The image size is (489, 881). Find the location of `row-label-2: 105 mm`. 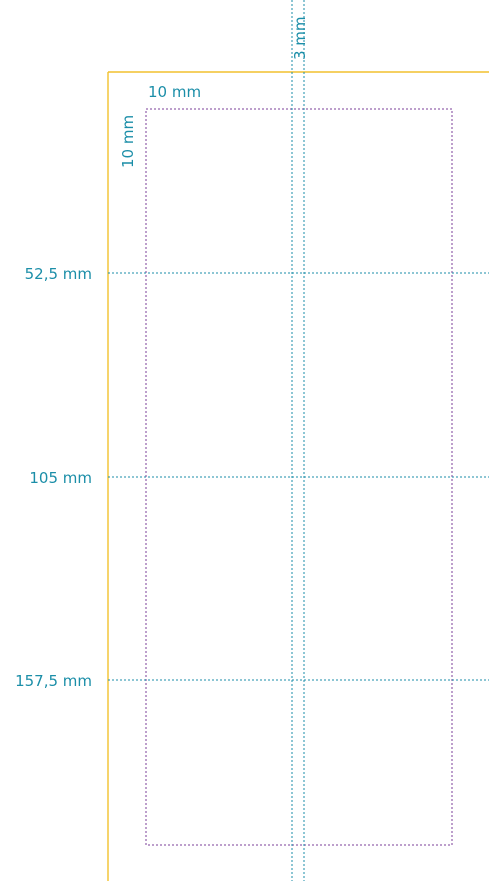

row-label-2: 105 mm is located at coordinates (60, 478).